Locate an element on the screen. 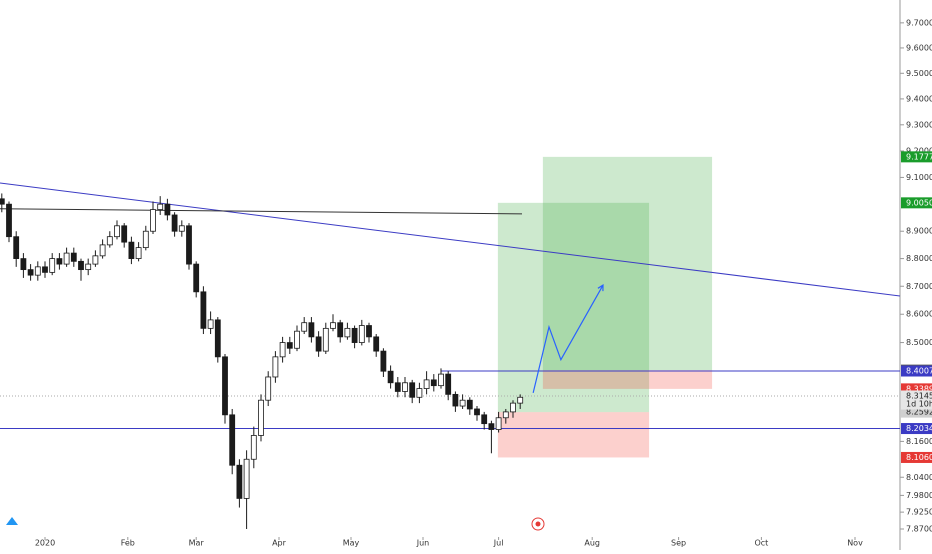  x-tick-label: Jul is located at coordinates (498, 543).